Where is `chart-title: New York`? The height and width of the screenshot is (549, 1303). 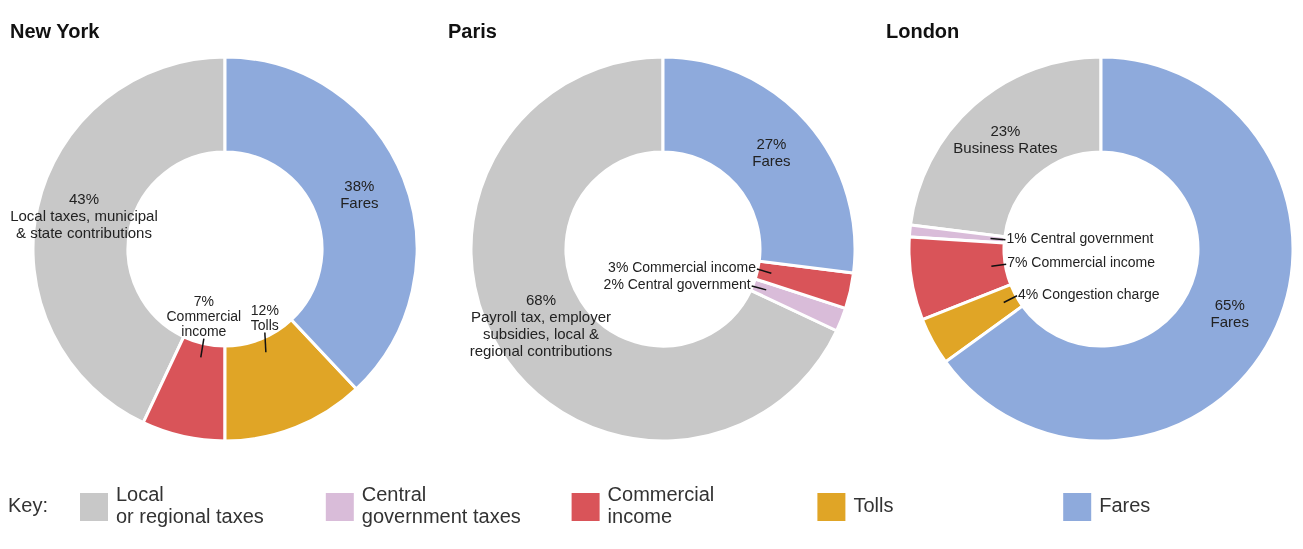 chart-title: New York is located at coordinates (55, 31).